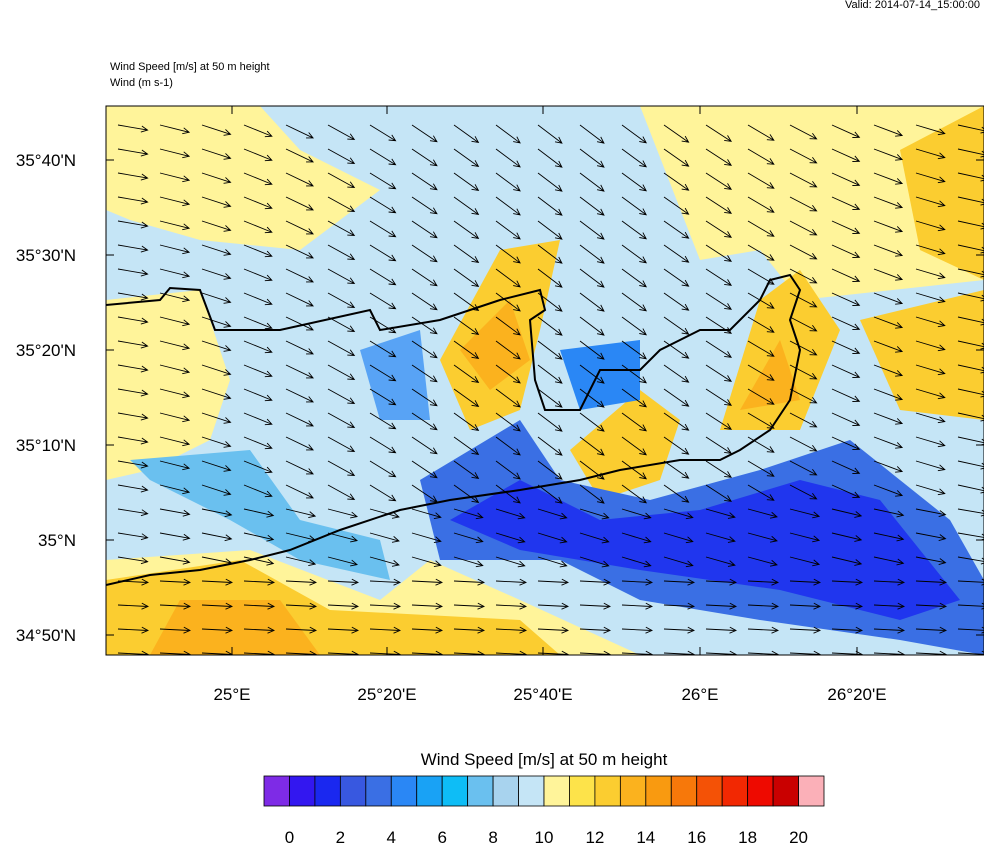  I want to click on lat-label: 35°30'N, so click(46, 255).